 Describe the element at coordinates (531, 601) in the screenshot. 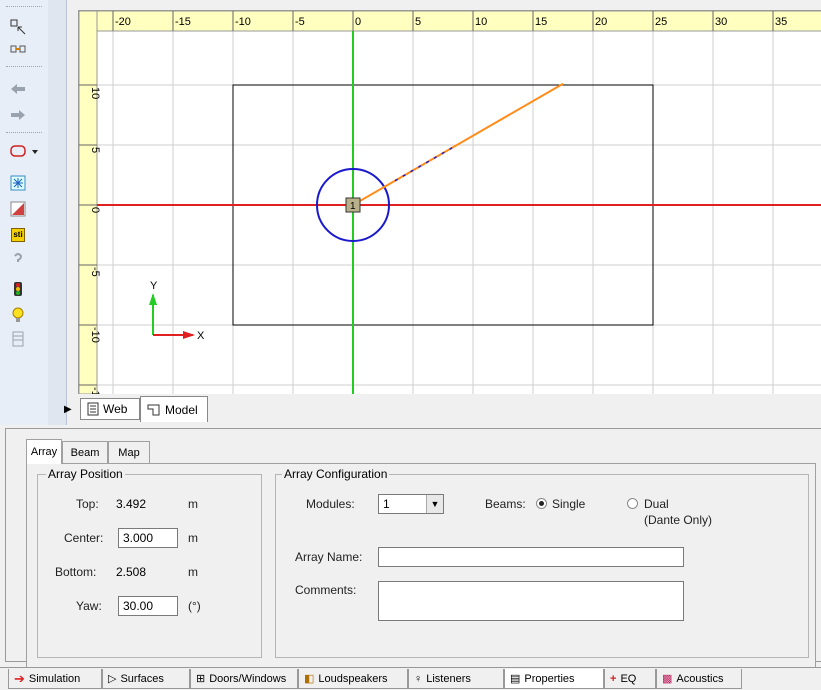

I see `comments-textarea` at that location.